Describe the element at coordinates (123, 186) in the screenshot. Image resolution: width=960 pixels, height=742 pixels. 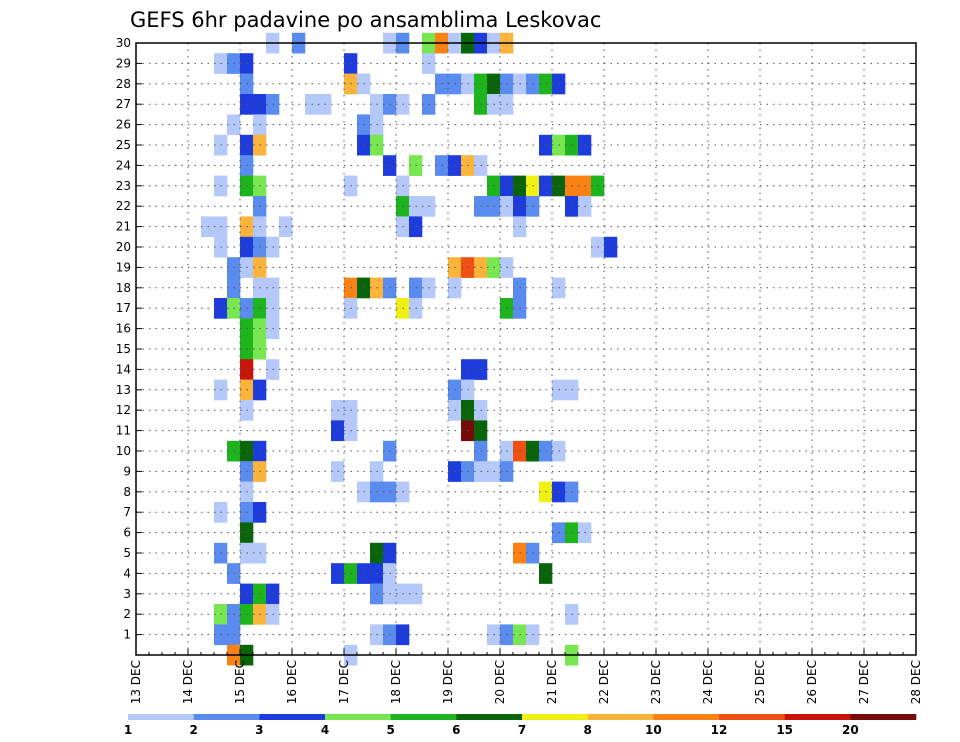
I see `y-tick-label: 23` at that location.